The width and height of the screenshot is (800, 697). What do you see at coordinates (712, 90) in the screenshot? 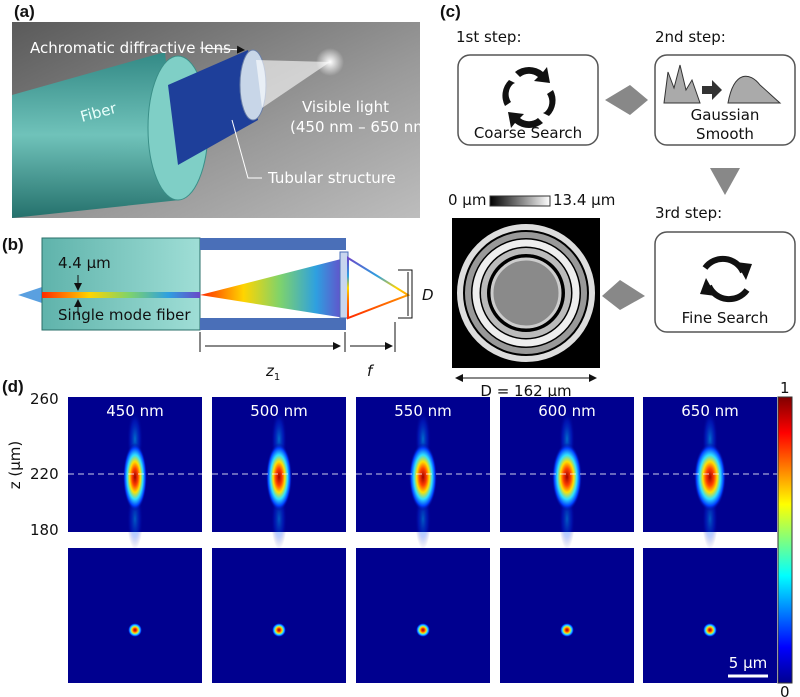
I see `arrow-icon` at bounding box center [712, 90].